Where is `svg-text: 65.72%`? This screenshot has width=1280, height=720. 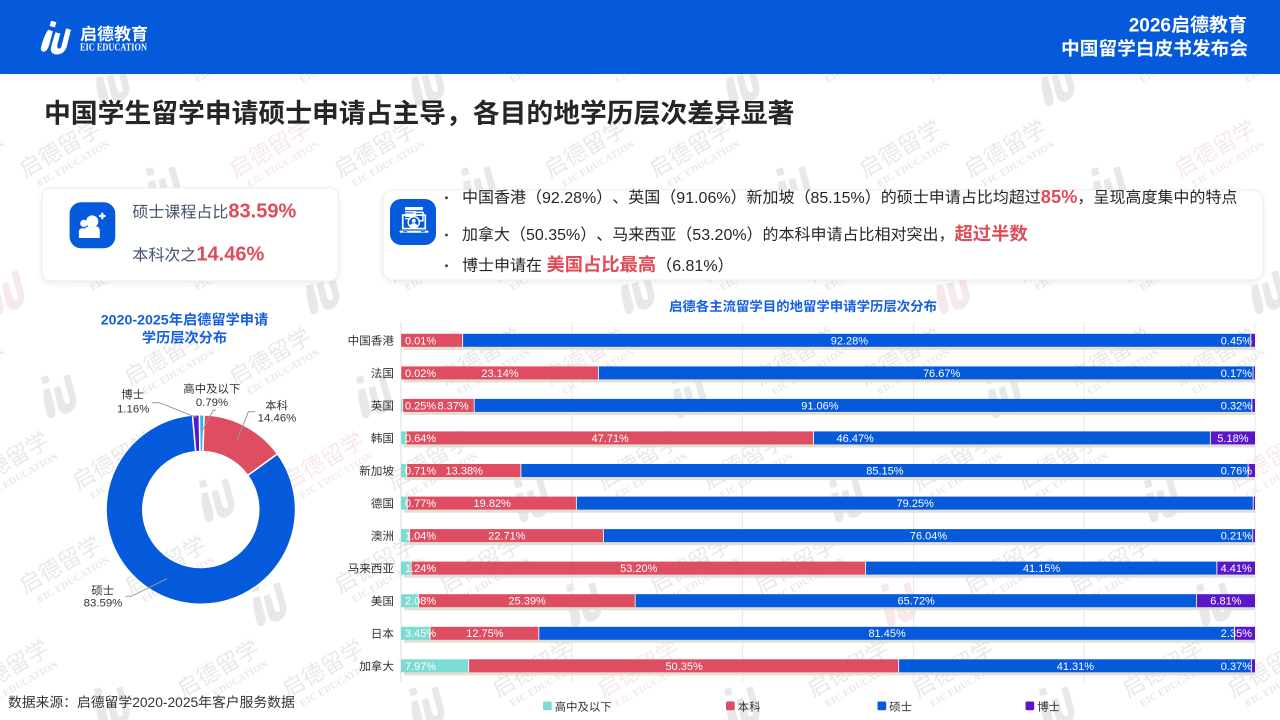 svg-text: 65.72% is located at coordinates (917, 602).